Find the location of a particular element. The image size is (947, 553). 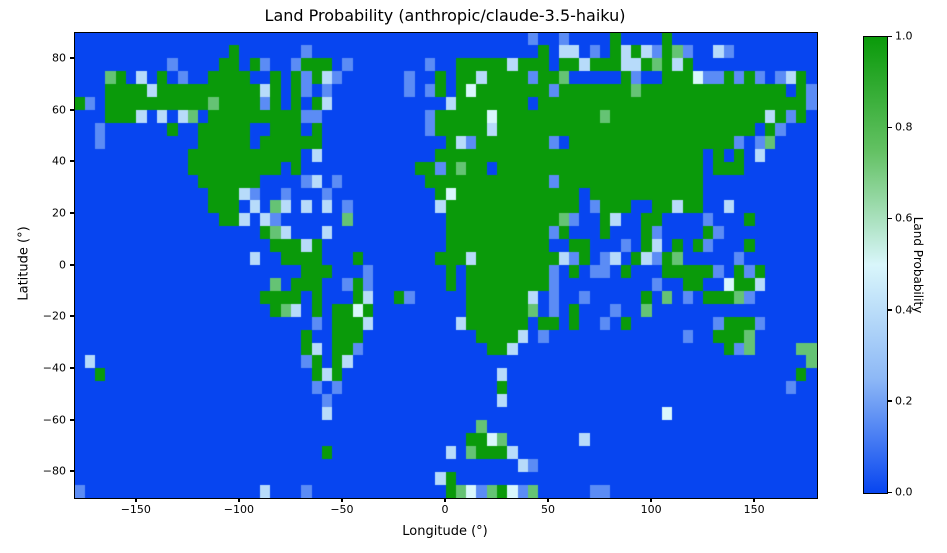

colorbar-tick-label: 0.2 is located at coordinates (904, 401).